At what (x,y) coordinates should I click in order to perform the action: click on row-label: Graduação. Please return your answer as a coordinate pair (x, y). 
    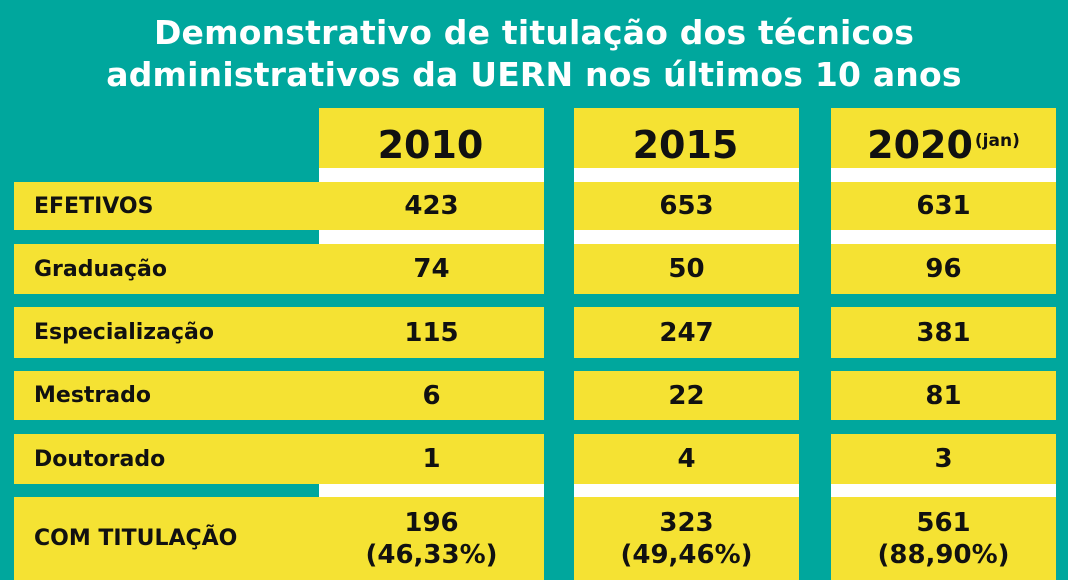
    Looking at the image, I should click on (101, 269).